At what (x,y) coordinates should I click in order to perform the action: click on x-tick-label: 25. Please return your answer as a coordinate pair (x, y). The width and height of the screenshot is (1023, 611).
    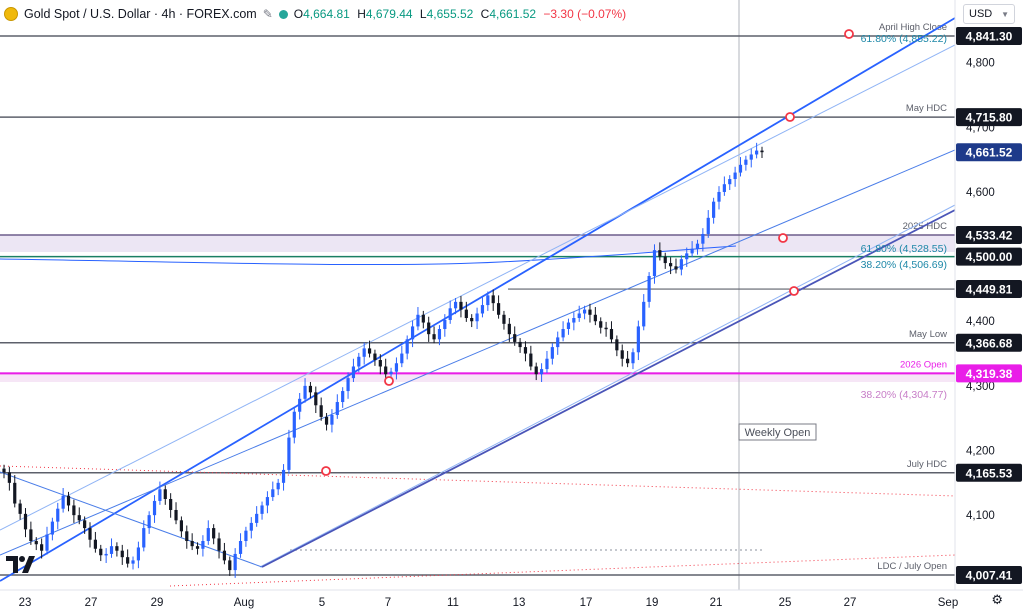
    Looking at the image, I should click on (785, 603).